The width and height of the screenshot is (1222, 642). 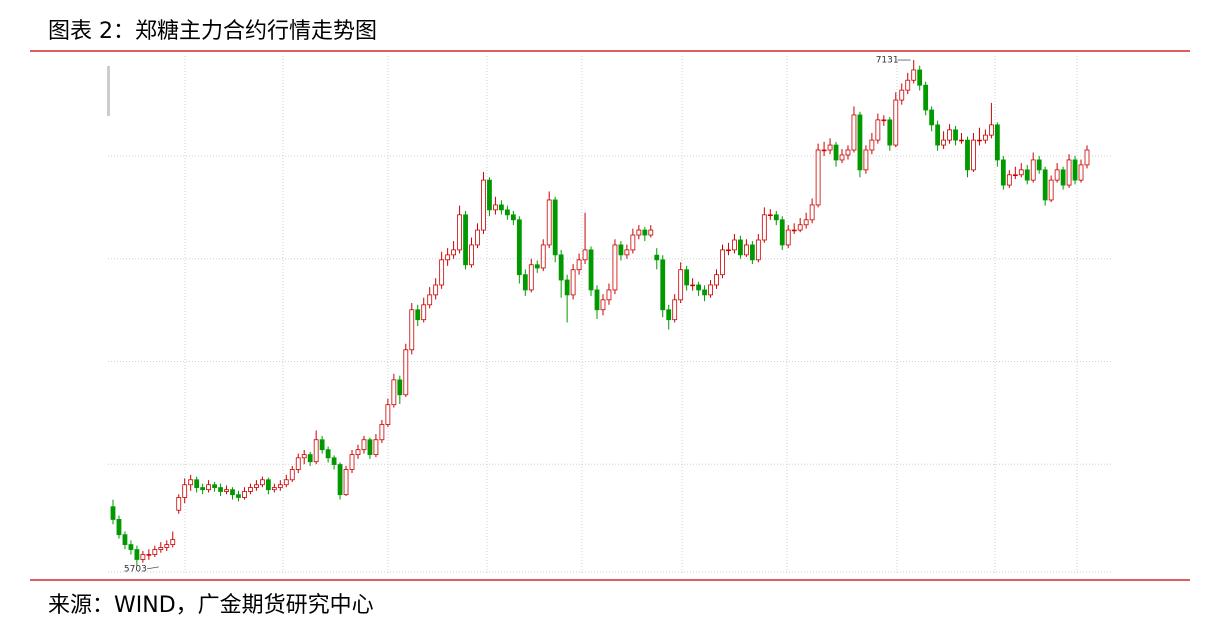 What do you see at coordinates (135, 569) in the screenshot?
I see `min-label: 5703` at bounding box center [135, 569].